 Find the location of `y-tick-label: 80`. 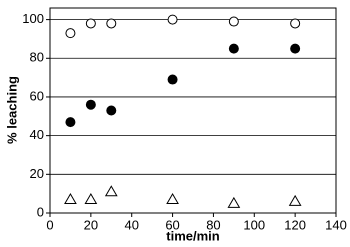

y-tick-label: 80 is located at coordinates (37, 57).